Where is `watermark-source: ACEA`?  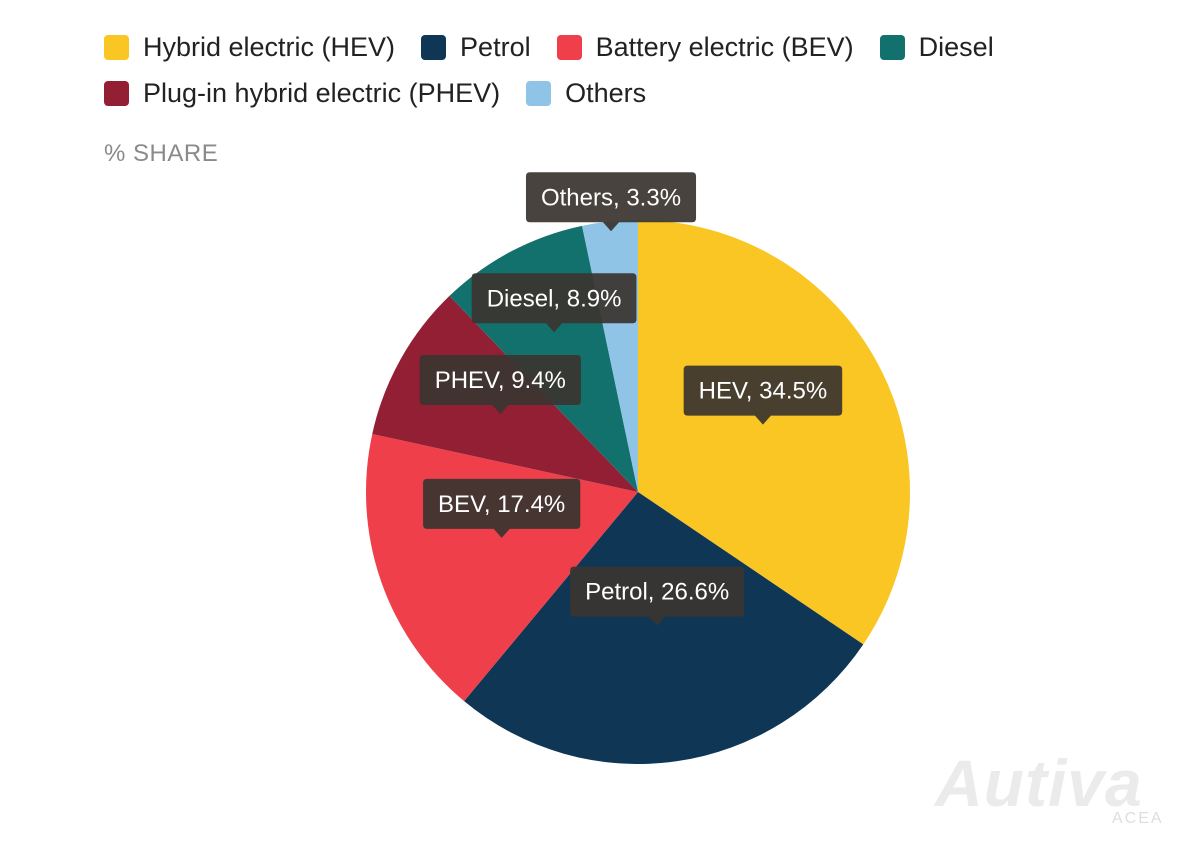
watermark-source: ACEA is located at coordinates (1138, 818).